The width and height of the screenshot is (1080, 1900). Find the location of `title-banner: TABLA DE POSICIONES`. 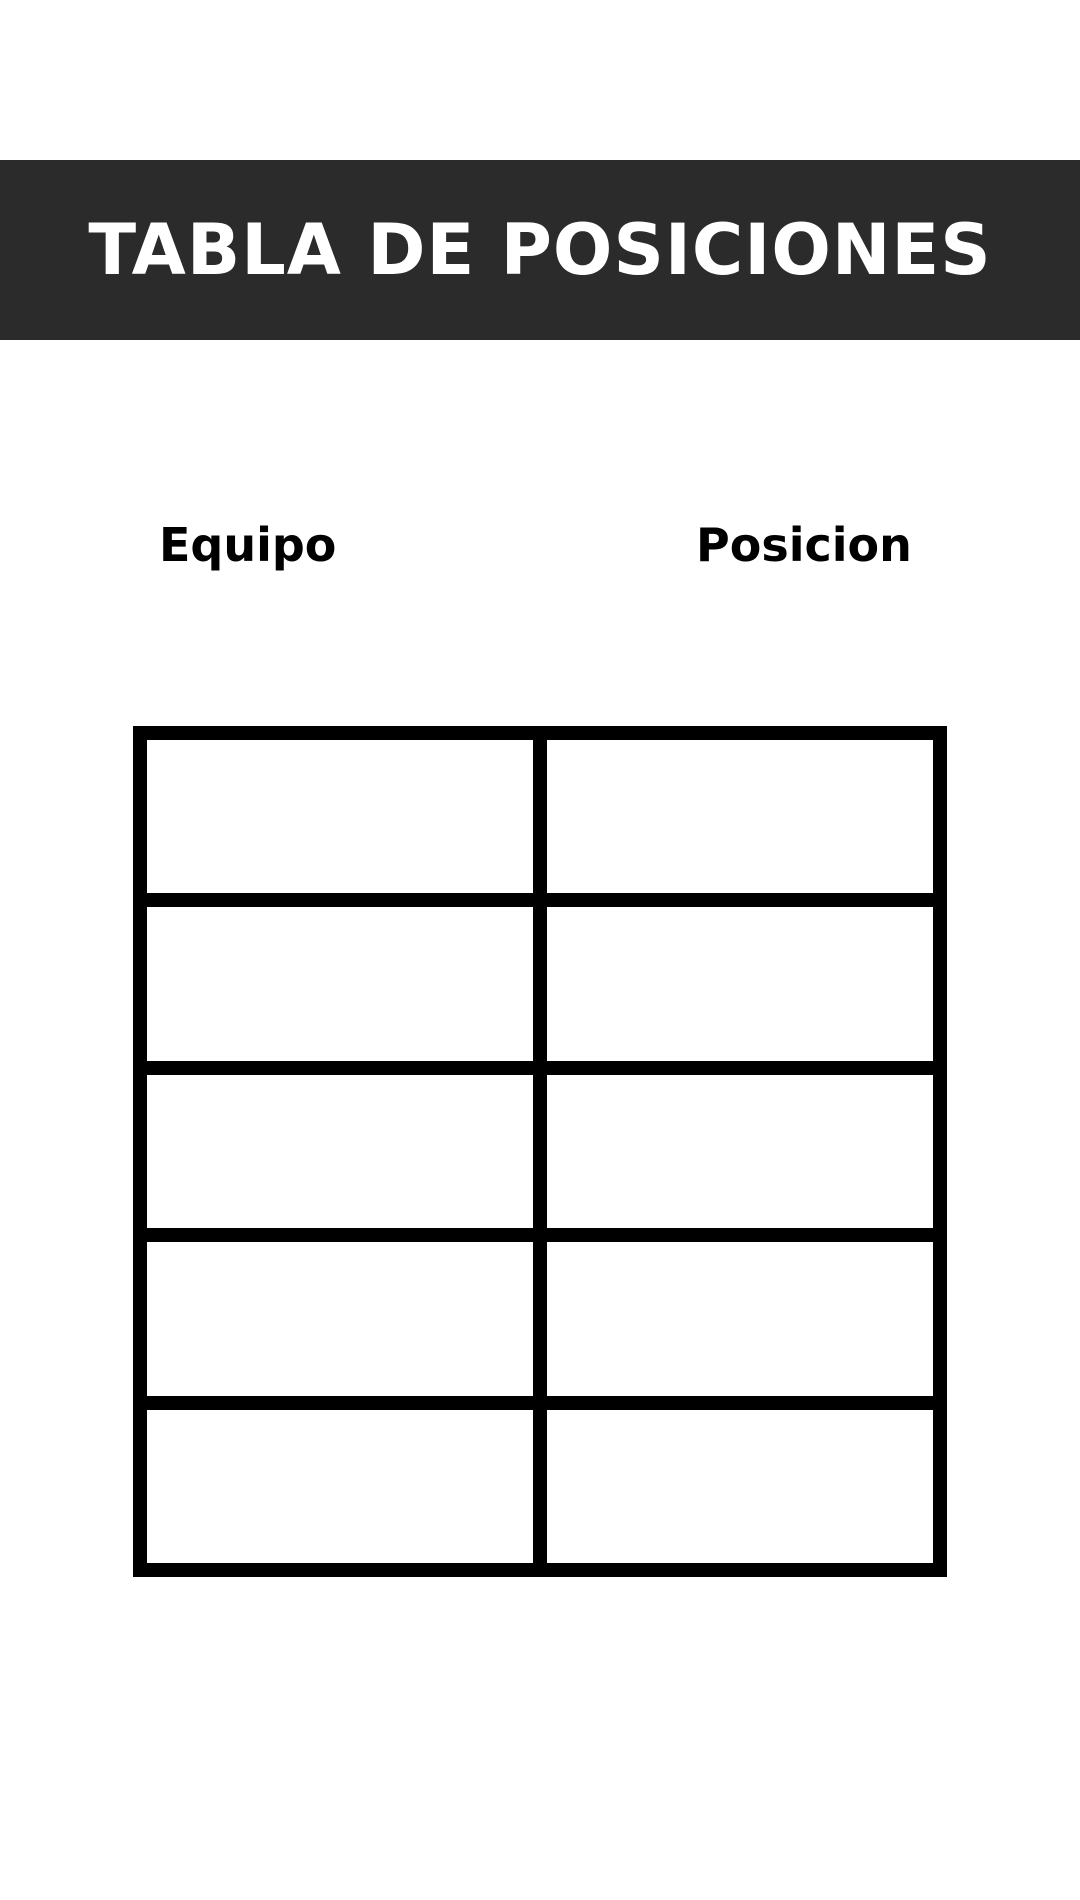

title-banner: TABLA DE POSICIONES is located at coordinates (540, 250).